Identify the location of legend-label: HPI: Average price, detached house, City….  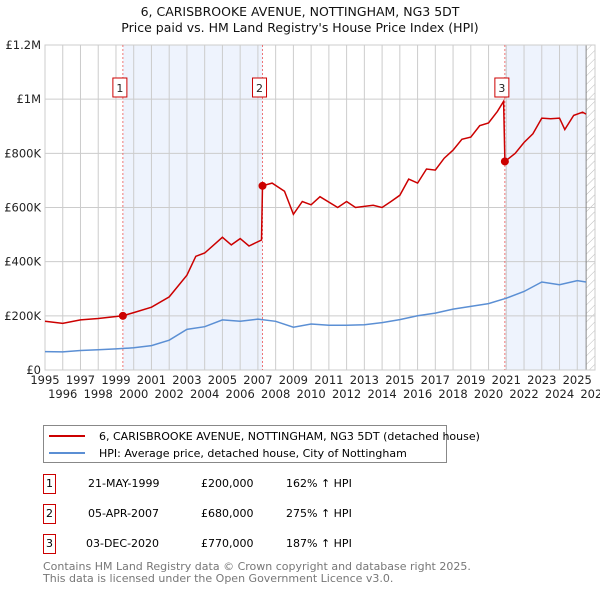
(253, 453).